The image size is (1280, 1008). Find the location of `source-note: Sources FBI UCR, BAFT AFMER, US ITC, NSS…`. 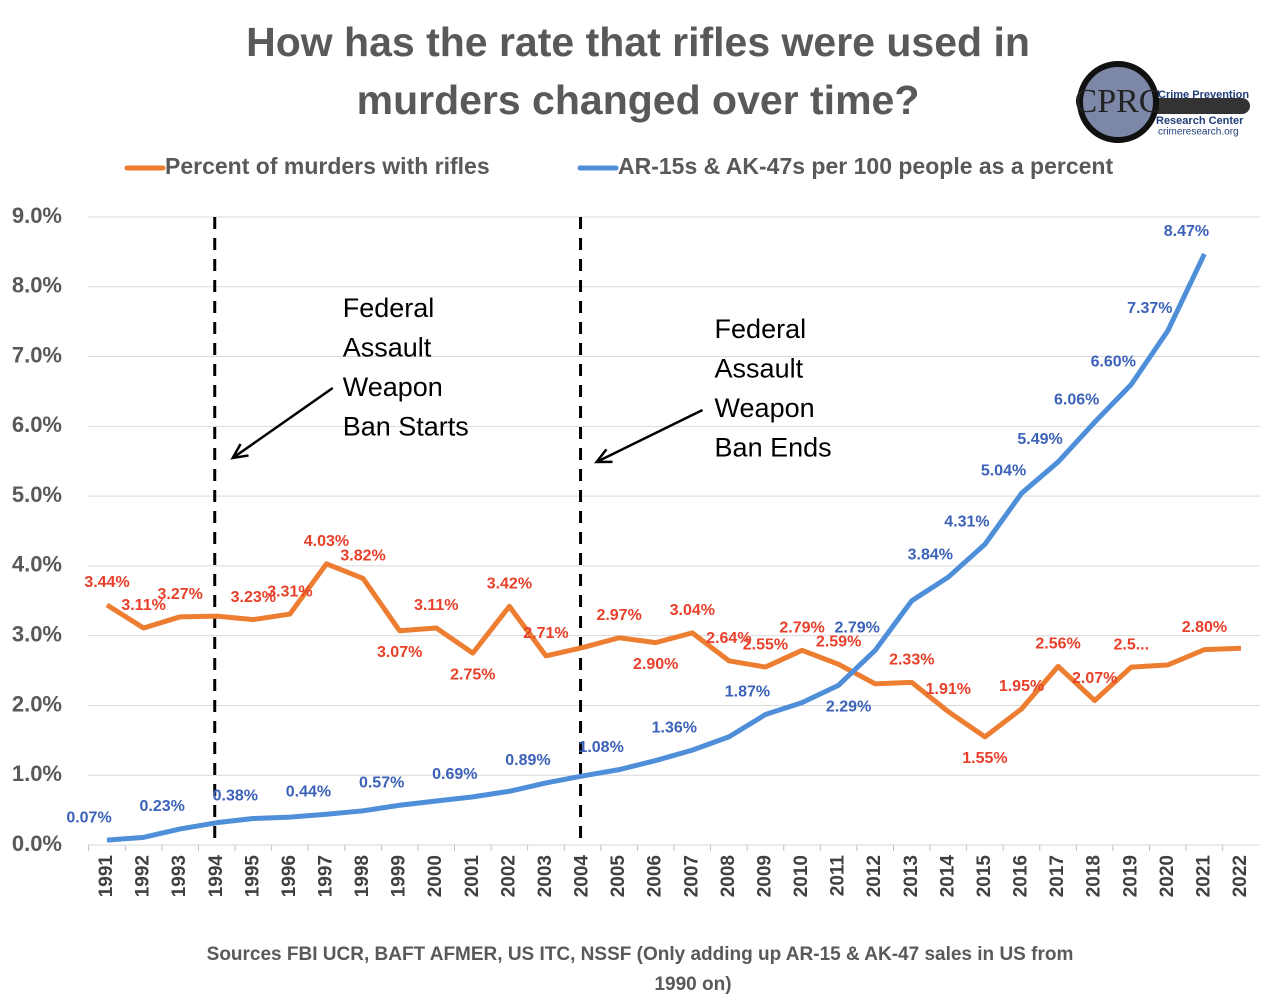

source-note: Sources FBI UCR, BAFT AFMER, US ITC, NSS… is located at coordinates (640, 954).